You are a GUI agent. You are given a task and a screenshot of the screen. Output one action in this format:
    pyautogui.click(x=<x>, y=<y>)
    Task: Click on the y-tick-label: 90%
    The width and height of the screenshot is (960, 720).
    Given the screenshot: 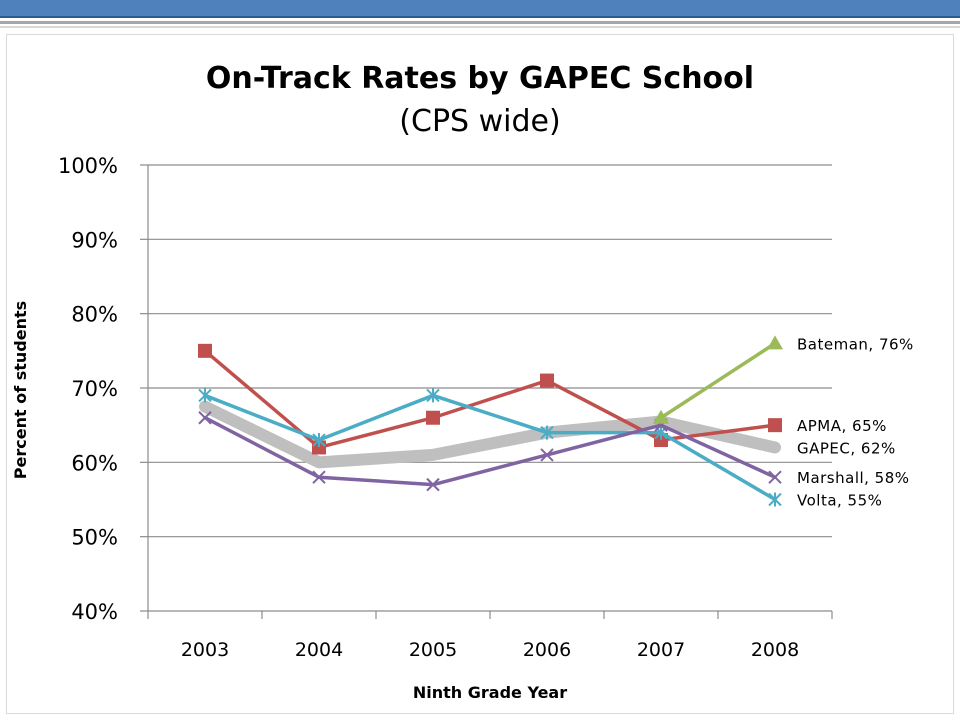 What is the action you would take?
    pyautogui.click(x=94, y=240)
    